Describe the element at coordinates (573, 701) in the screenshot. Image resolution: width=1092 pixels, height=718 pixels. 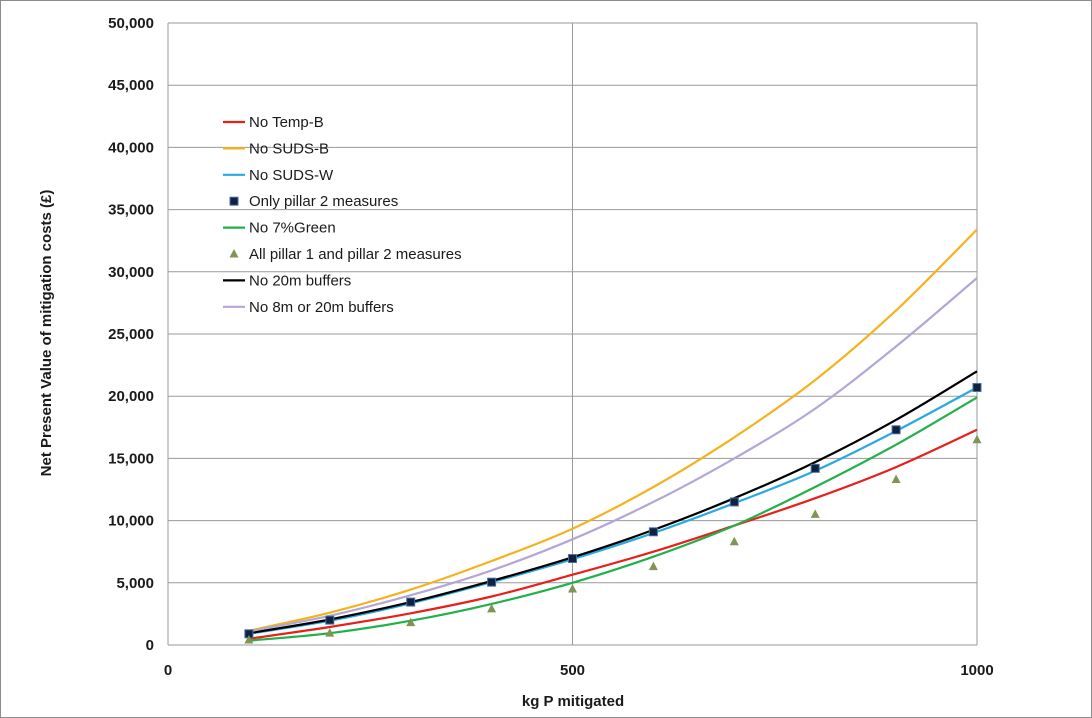
I see `x-axis-title: kg P mitigated` at that location.